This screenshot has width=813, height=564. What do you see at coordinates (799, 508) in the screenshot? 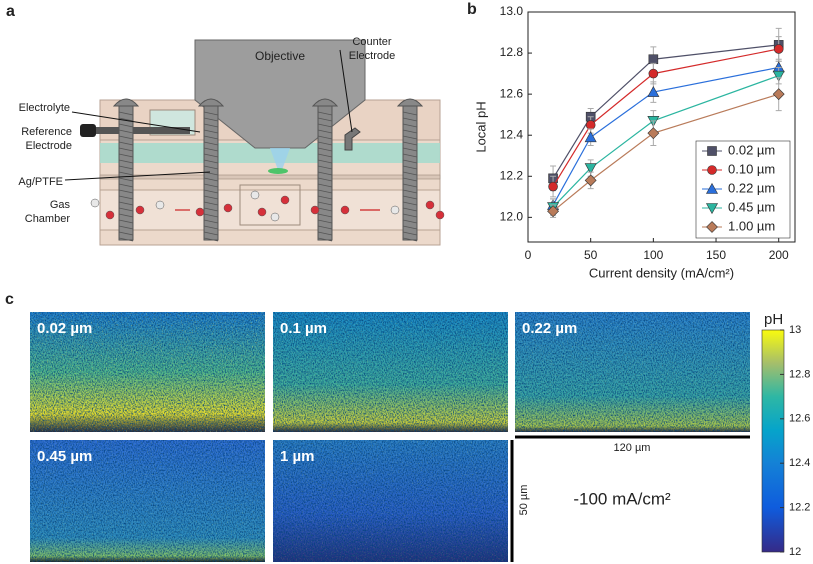
I see `colorbar-tick-label: 12.2` at bounding box center [799, 508].